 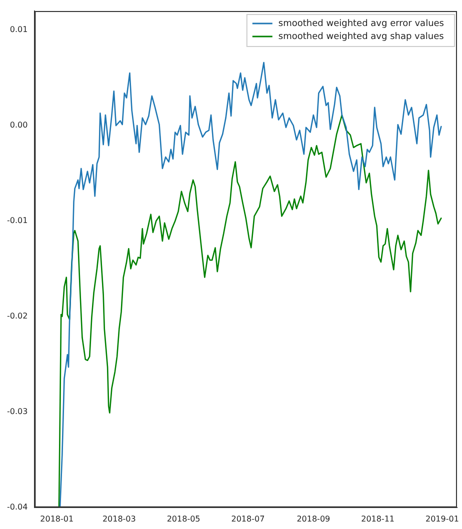 What do you see at coordinates (361, 37) in the screenshot?
I see `legend-label: smoothed weighted avg shap values` at bounding box center [361, 37].